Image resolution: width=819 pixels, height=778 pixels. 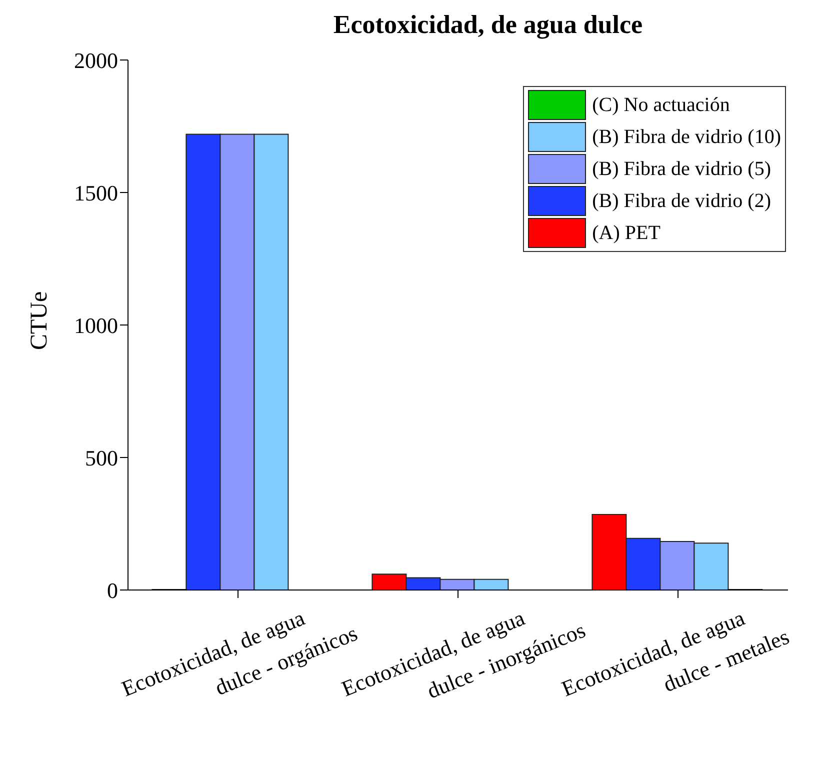 I want to click on y-tick-label: 500, so click(x=101, y=457).